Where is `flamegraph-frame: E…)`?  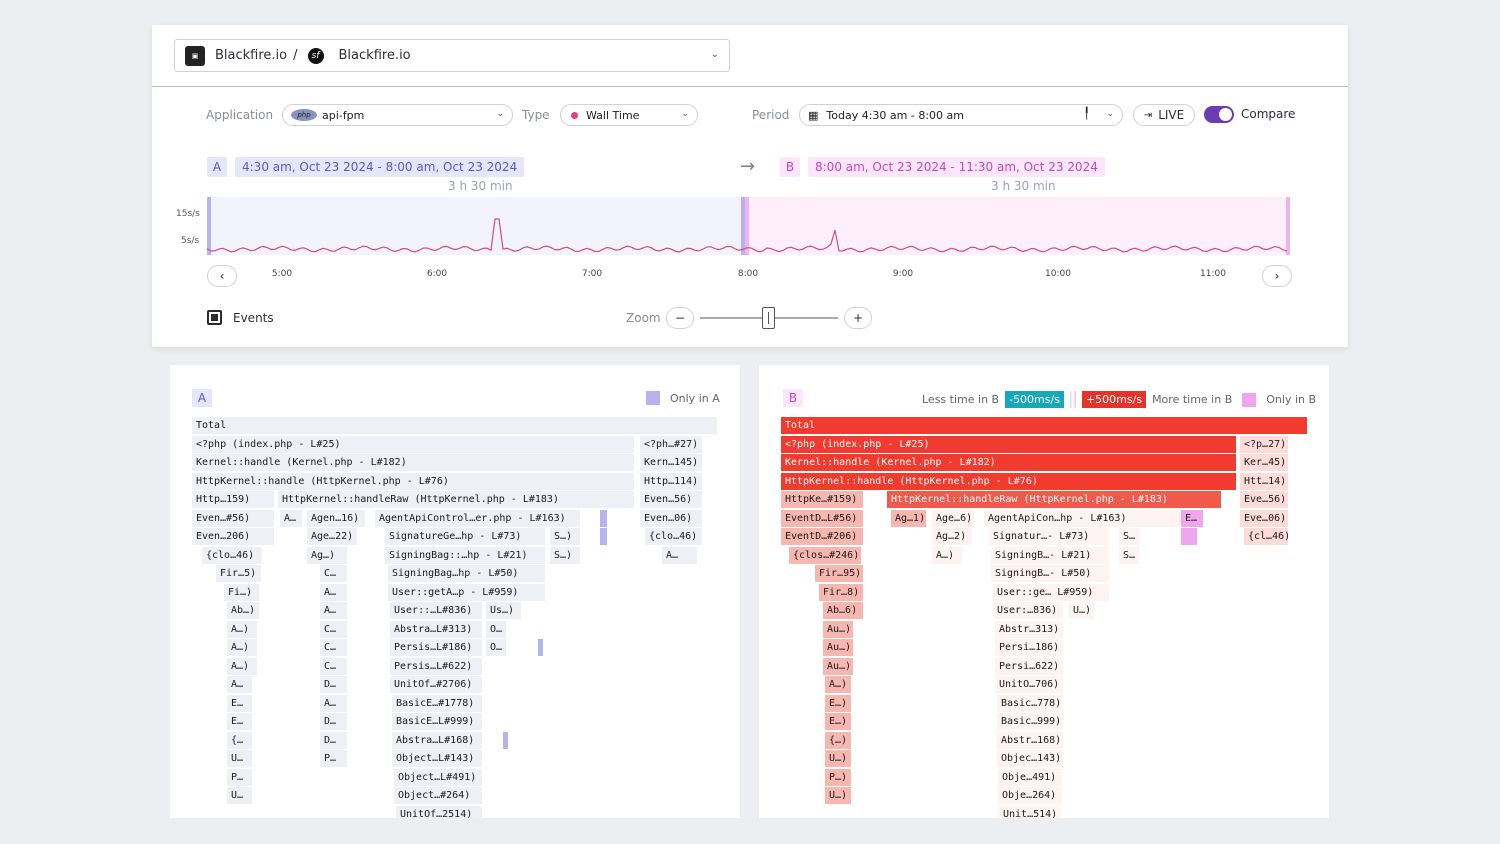
flamegraph-frame: E…) is located at coordinates (838, 721).